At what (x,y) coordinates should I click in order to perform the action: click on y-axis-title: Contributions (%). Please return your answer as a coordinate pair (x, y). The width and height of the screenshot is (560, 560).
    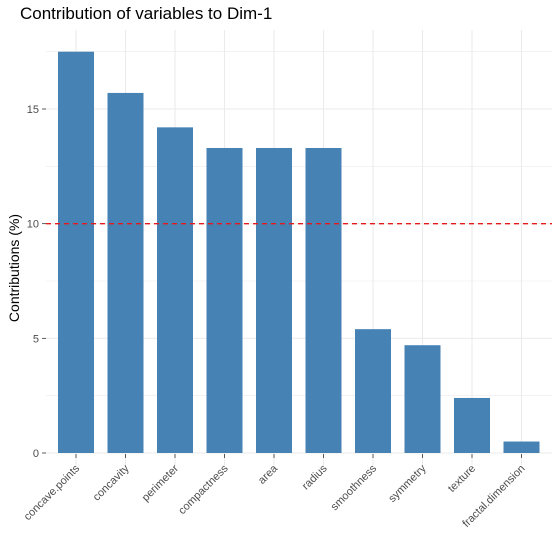
    Looking at the image, I should click on (14, 268).